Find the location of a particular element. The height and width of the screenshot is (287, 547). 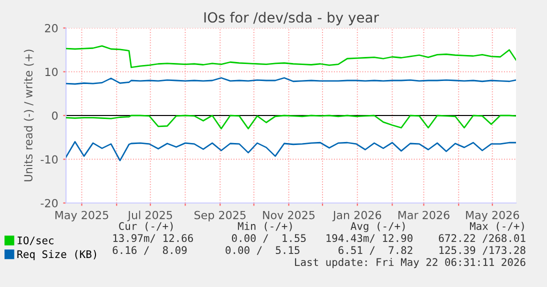

x-tick-label: May 2026 is located at coordinates (493, 216).